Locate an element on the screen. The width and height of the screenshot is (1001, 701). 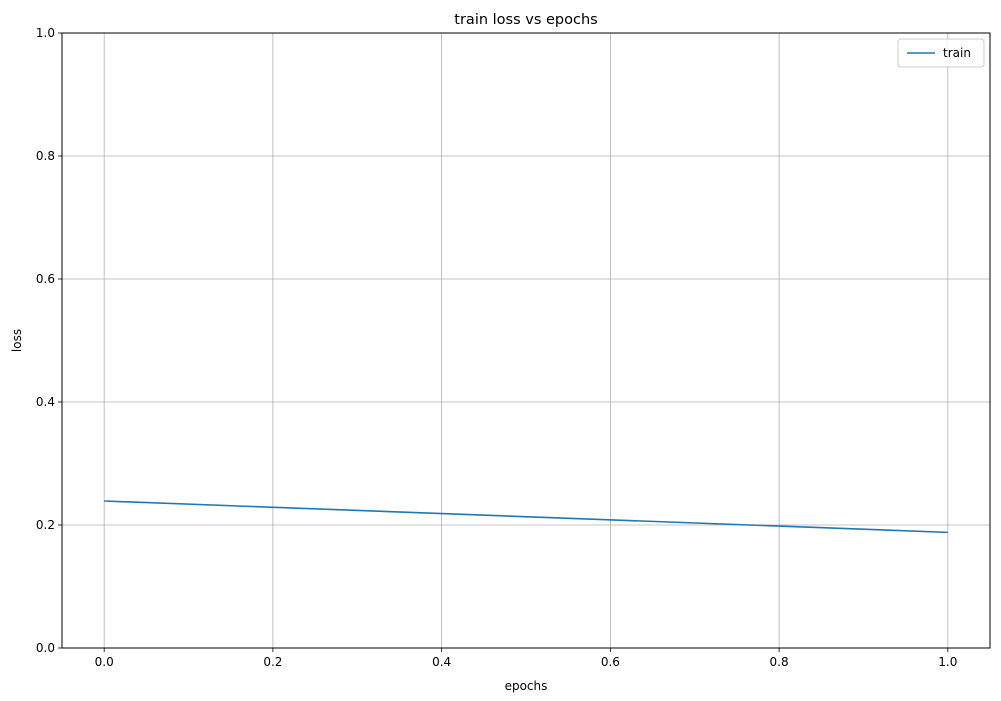
y-tick-label: 0.4 is located at coordinates (45, 402).